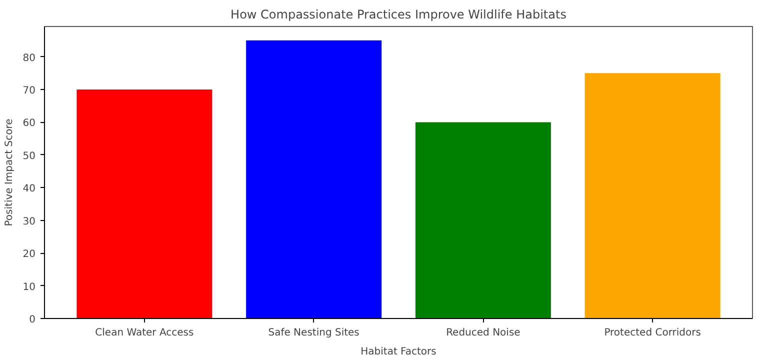 This screenshot has height=360, width=758. What do you see at coordinates (32, 320) in the screenshot?
I see `y-tick-label: 0` at bounding box center [32, 320].